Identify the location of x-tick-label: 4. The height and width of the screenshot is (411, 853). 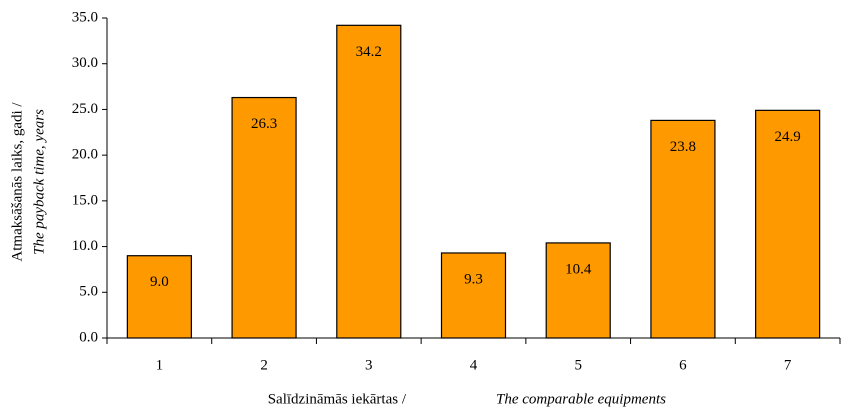
(474, 365).